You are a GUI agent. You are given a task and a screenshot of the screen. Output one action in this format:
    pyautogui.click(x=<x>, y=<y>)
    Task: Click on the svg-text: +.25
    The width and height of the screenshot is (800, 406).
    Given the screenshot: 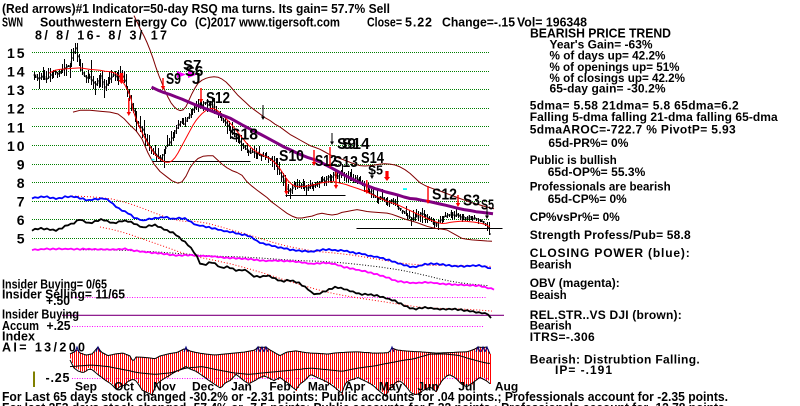 What is the action you would take?
    pyautogui.click(x=59, y=326)
    